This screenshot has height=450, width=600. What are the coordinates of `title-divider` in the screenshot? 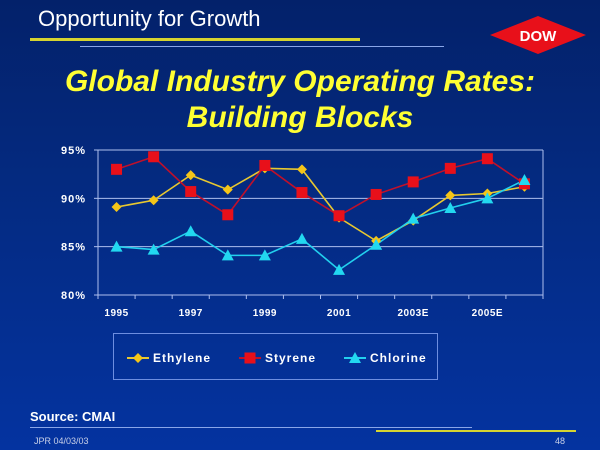 It's located at (262, 46).